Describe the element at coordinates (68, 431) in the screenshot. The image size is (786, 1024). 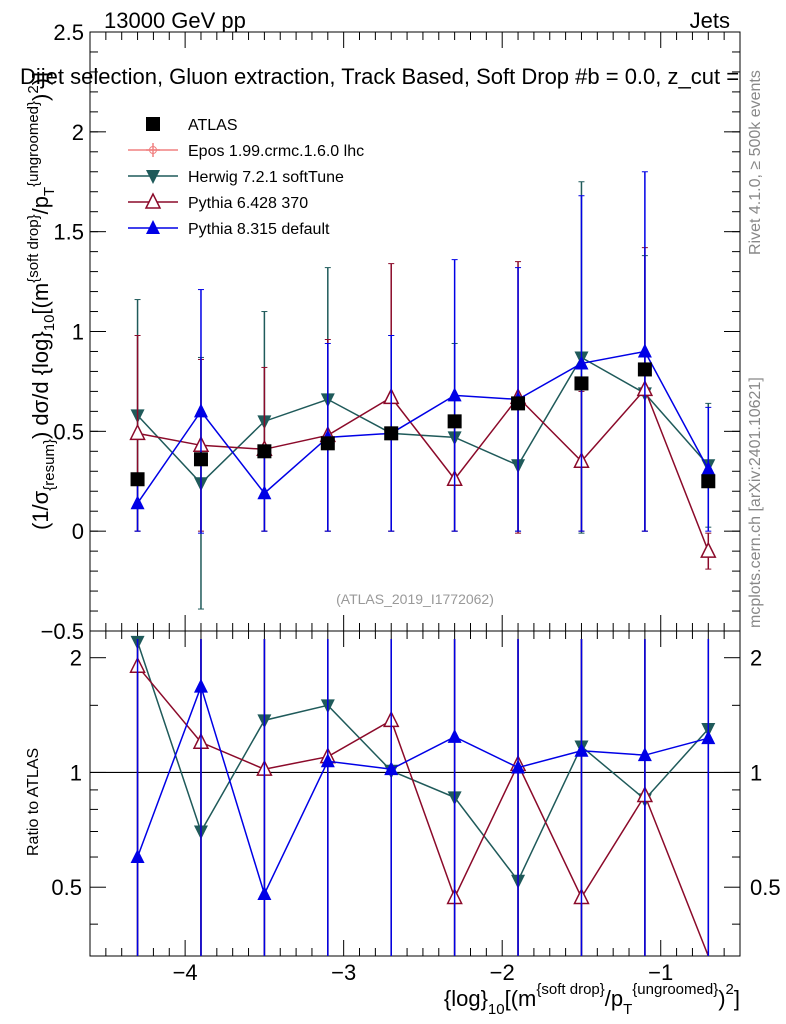
I see `main-ytick-label: 0.5` at that location.